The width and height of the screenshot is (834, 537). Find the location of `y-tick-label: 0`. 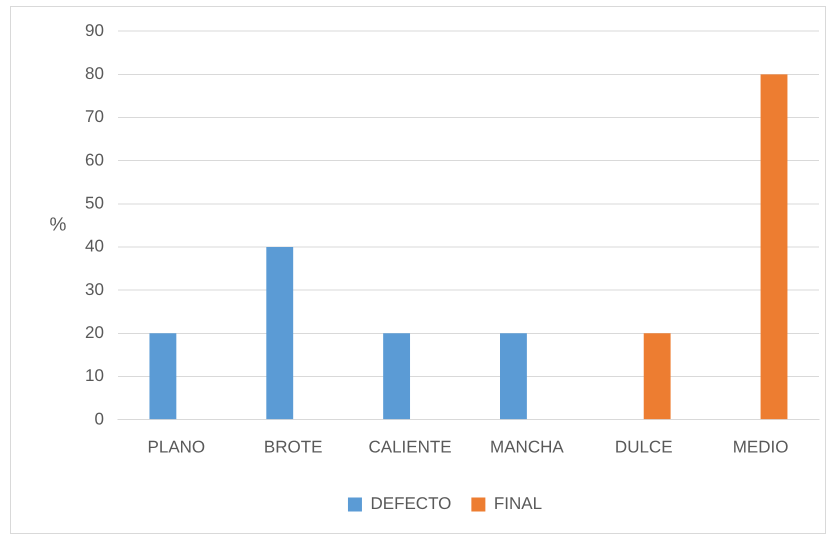

y-tick-label: 0 is located at coordinates (99, 418).